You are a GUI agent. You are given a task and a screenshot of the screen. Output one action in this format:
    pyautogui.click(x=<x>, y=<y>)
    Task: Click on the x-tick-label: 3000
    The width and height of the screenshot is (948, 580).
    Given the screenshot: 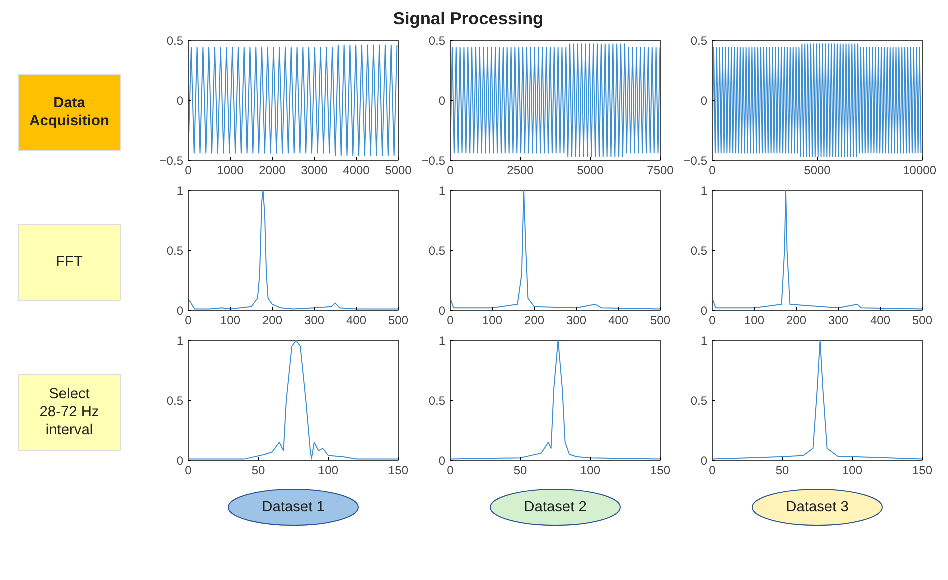 What is the action you would take?
    pyautogui.click(x=314, y=171)
    